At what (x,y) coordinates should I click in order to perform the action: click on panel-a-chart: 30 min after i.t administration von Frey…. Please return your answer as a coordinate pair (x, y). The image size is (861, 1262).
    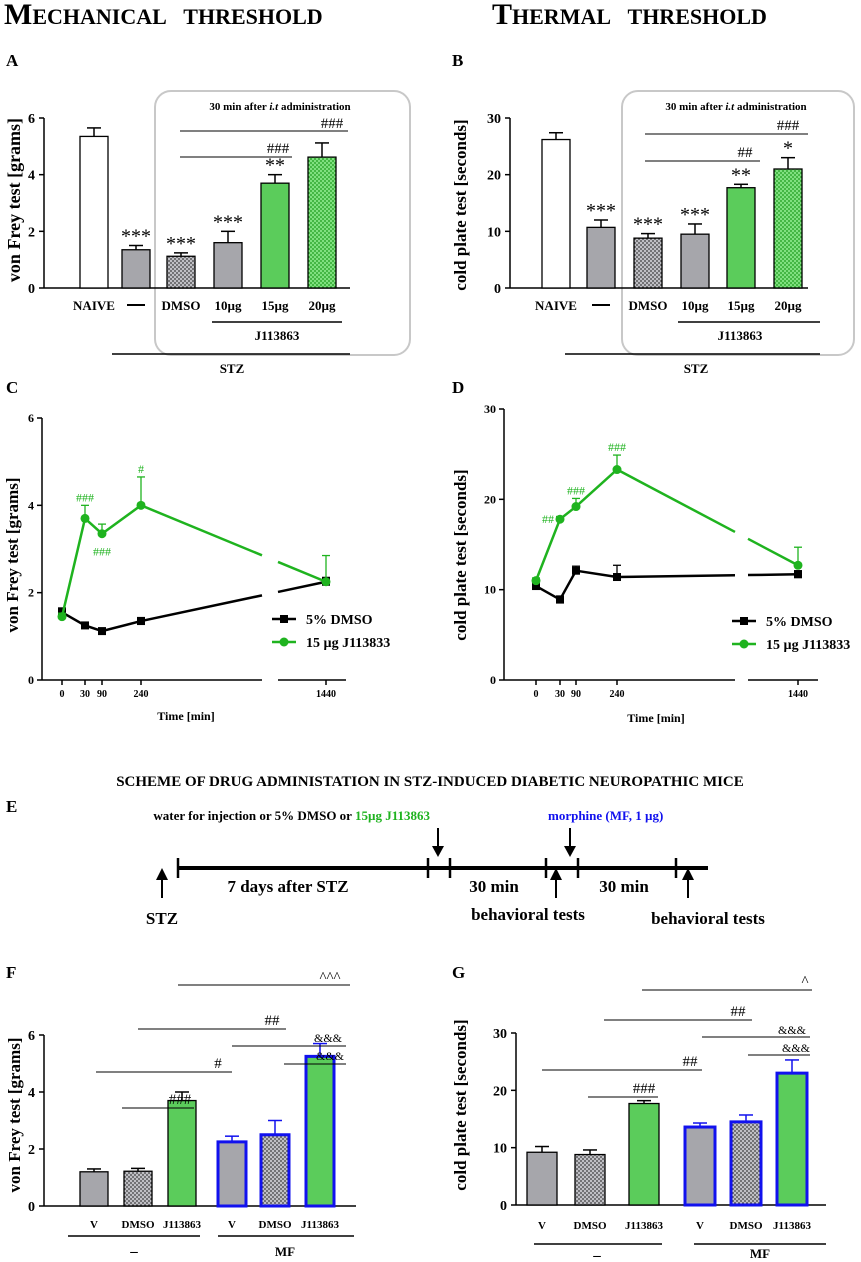
    Looking at the image, I should click on (207, 233).